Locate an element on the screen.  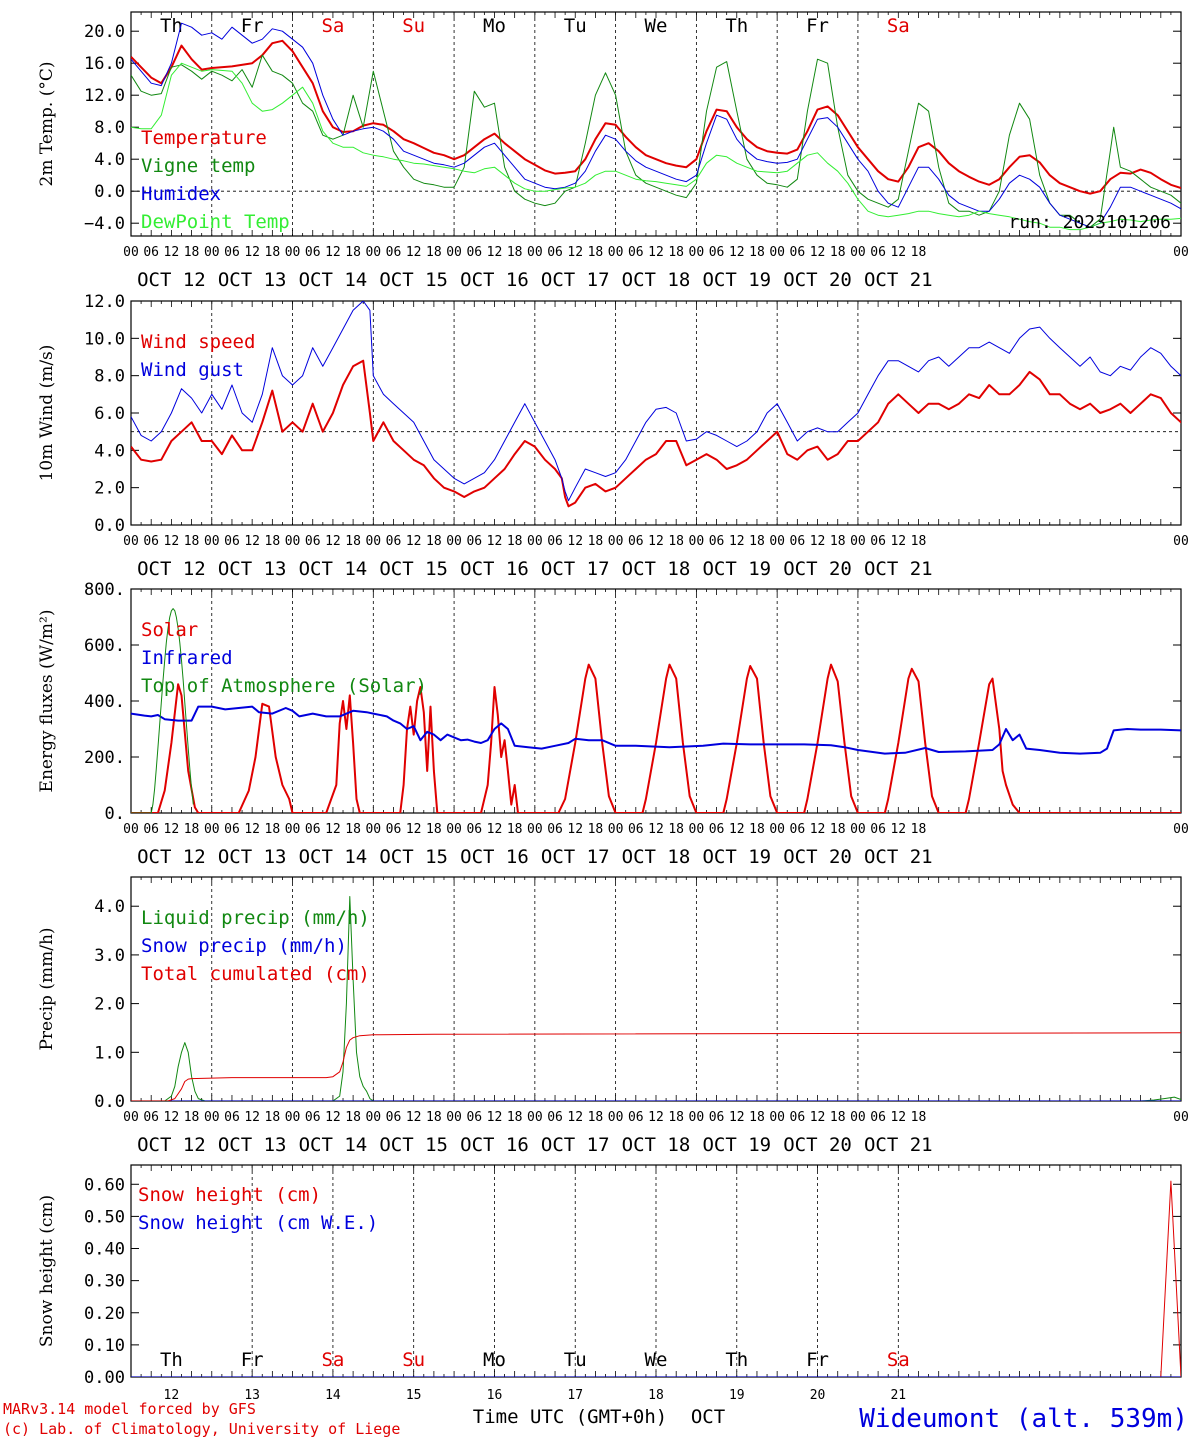
credit-line-1: MARv3.14 model forced by GFS is located at coordinates (129, 1409).